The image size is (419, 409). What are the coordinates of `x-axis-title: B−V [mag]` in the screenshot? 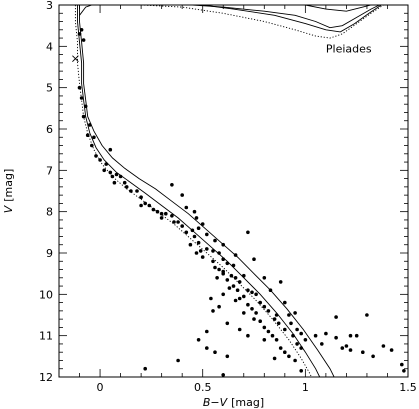 It's located at (233, 402).